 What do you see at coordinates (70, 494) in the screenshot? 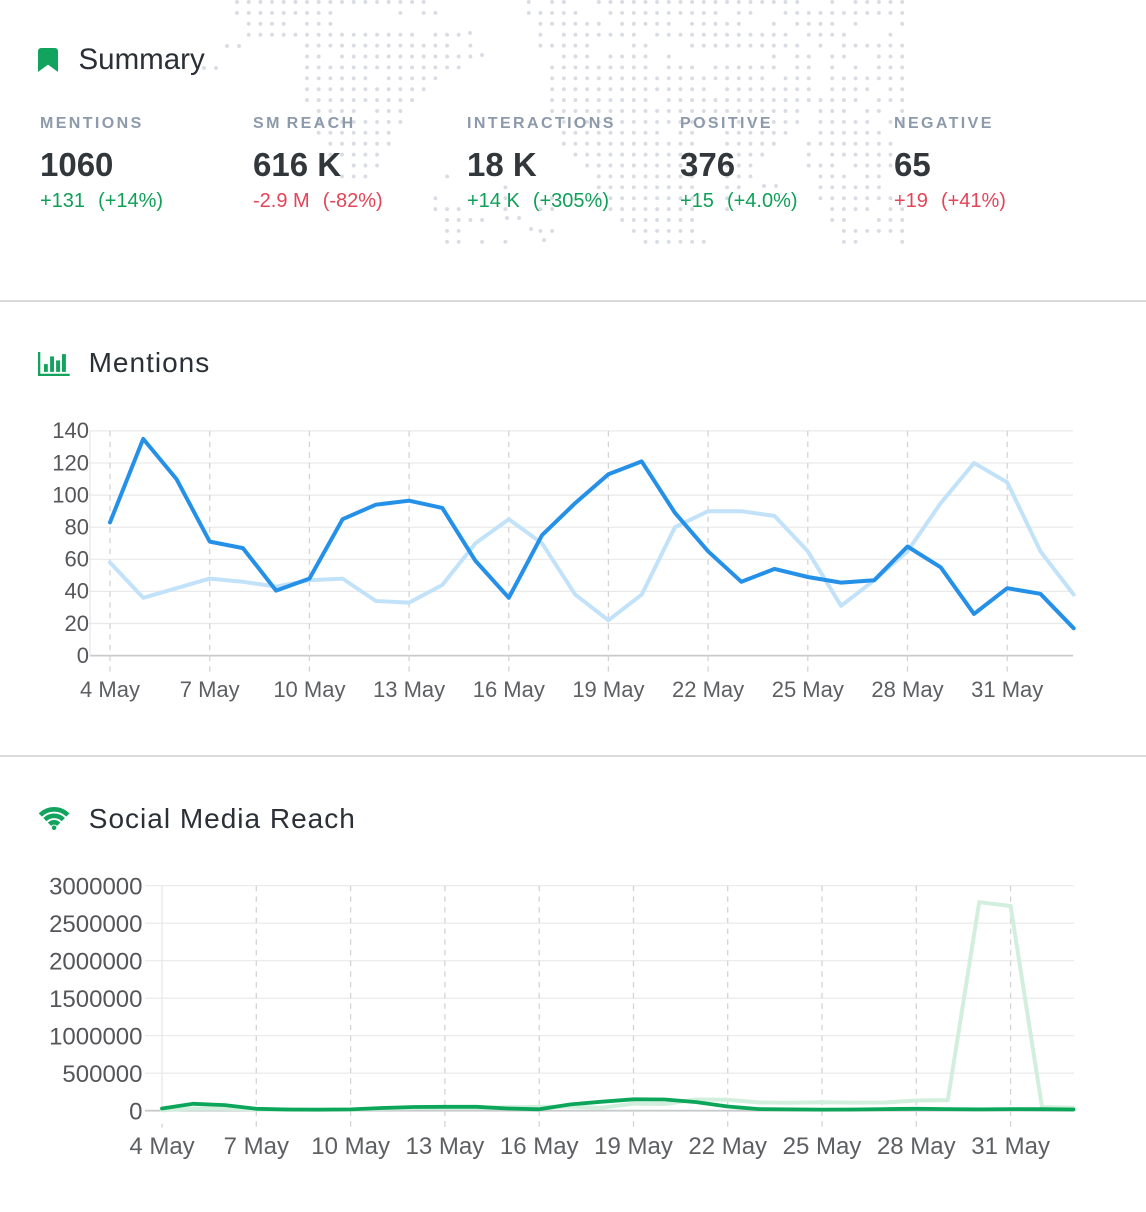
I see `svg-text: 100` at bounding box center [70, 494].